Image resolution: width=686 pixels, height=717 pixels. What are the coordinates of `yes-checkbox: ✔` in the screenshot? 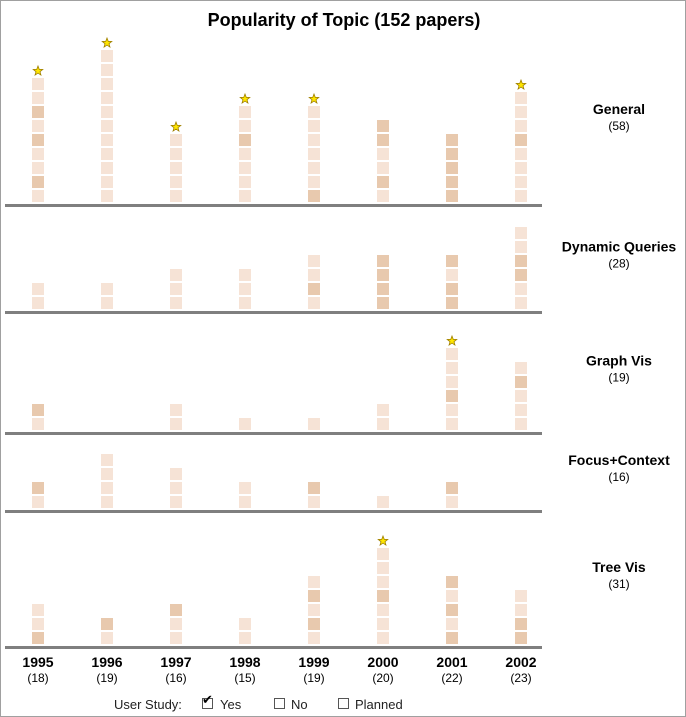 It's located at (207, 701).